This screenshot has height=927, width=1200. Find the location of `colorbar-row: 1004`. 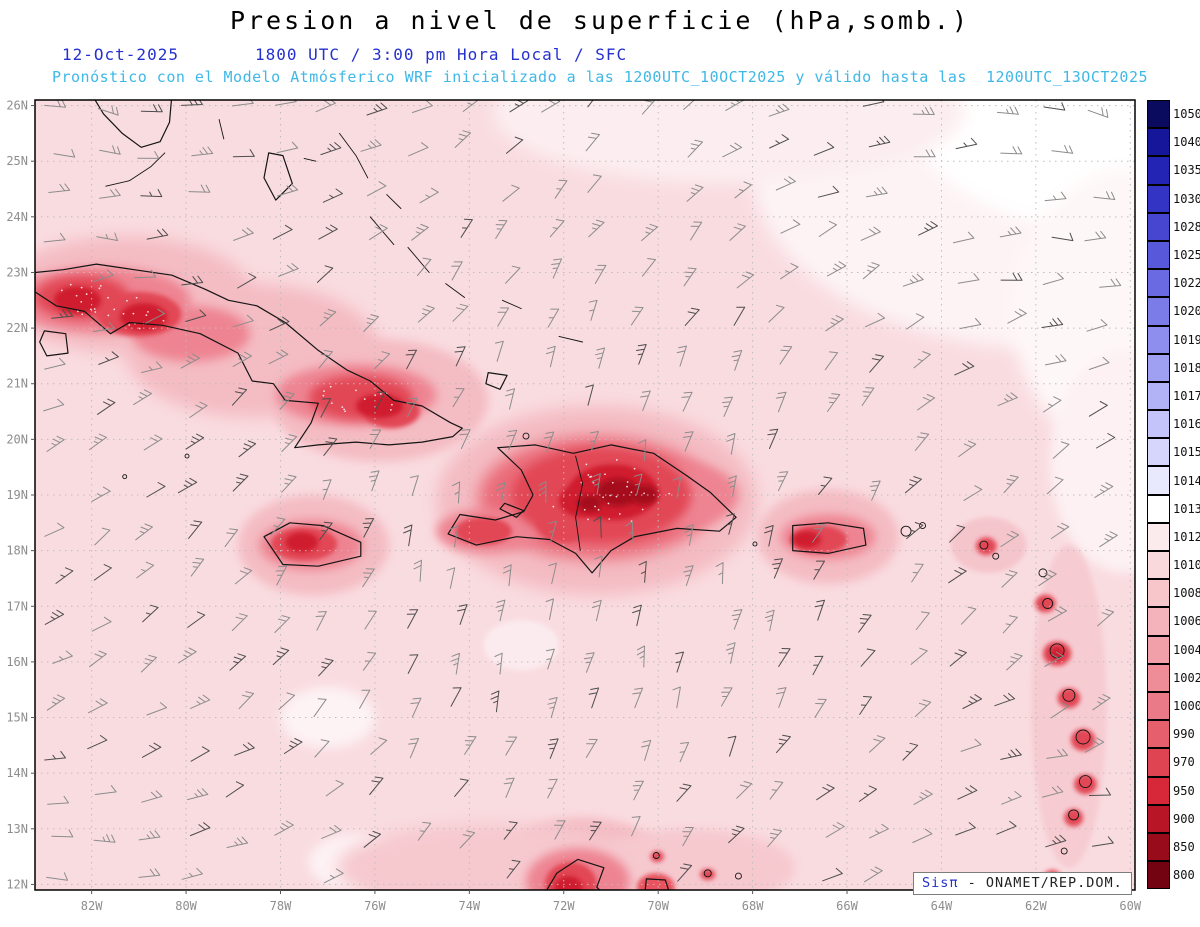

colorbar-row: 1004 is located at coordinates (1173, 649).